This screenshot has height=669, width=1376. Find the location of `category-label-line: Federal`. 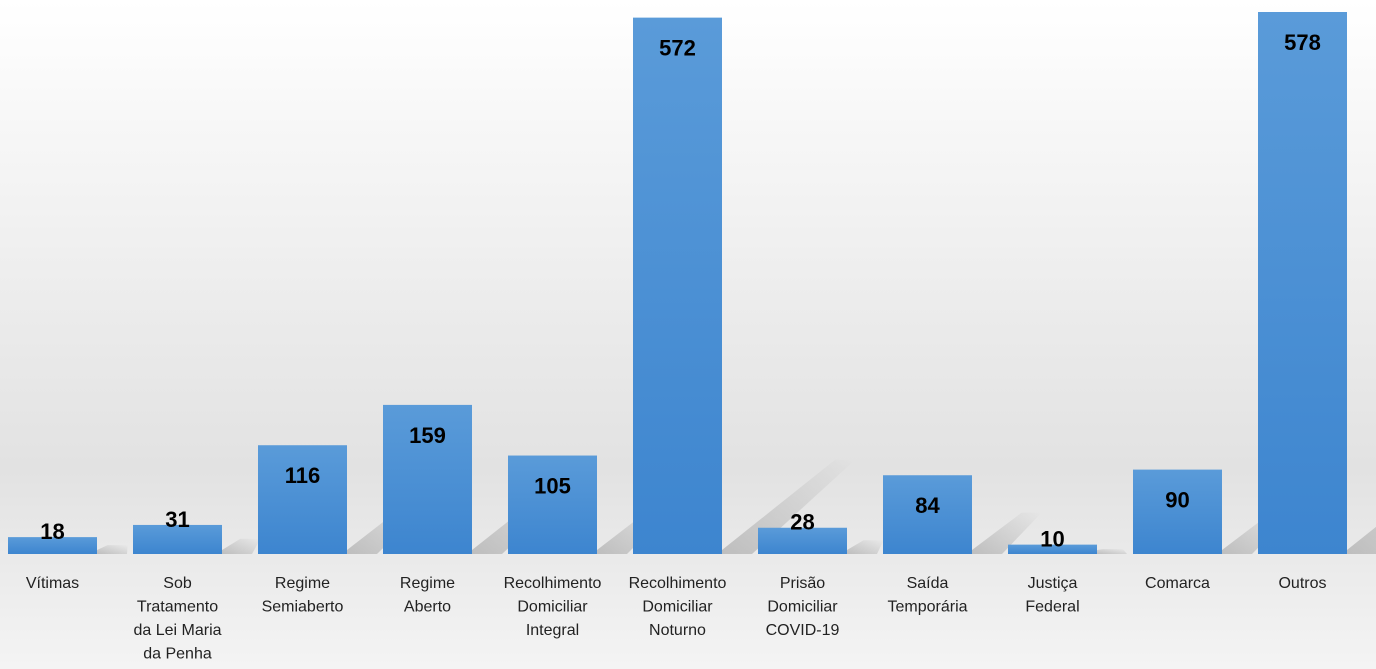

category-label-line: Federal is located at coordinates (1052, 607).